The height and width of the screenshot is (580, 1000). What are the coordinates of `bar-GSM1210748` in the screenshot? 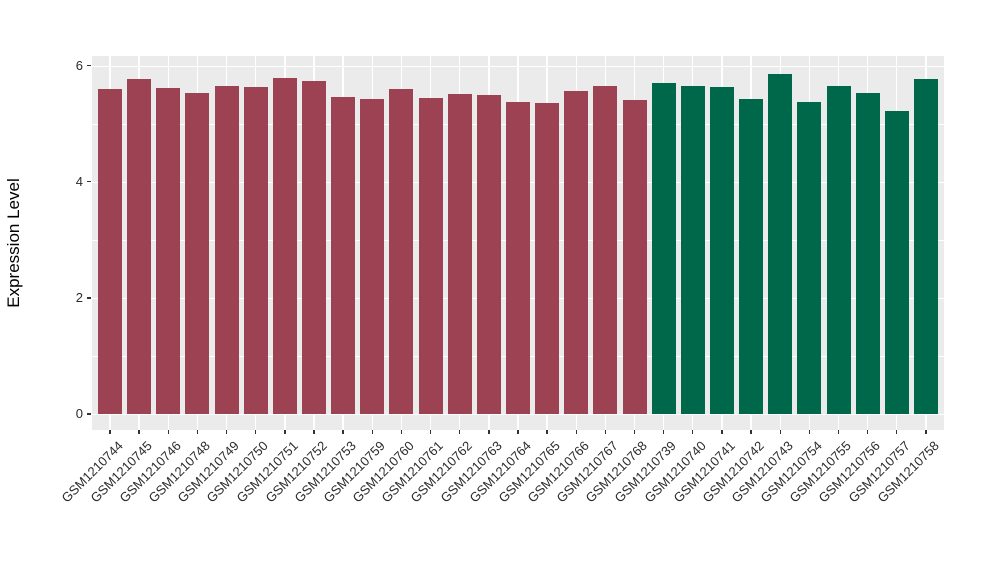 It's located at (197, 253).